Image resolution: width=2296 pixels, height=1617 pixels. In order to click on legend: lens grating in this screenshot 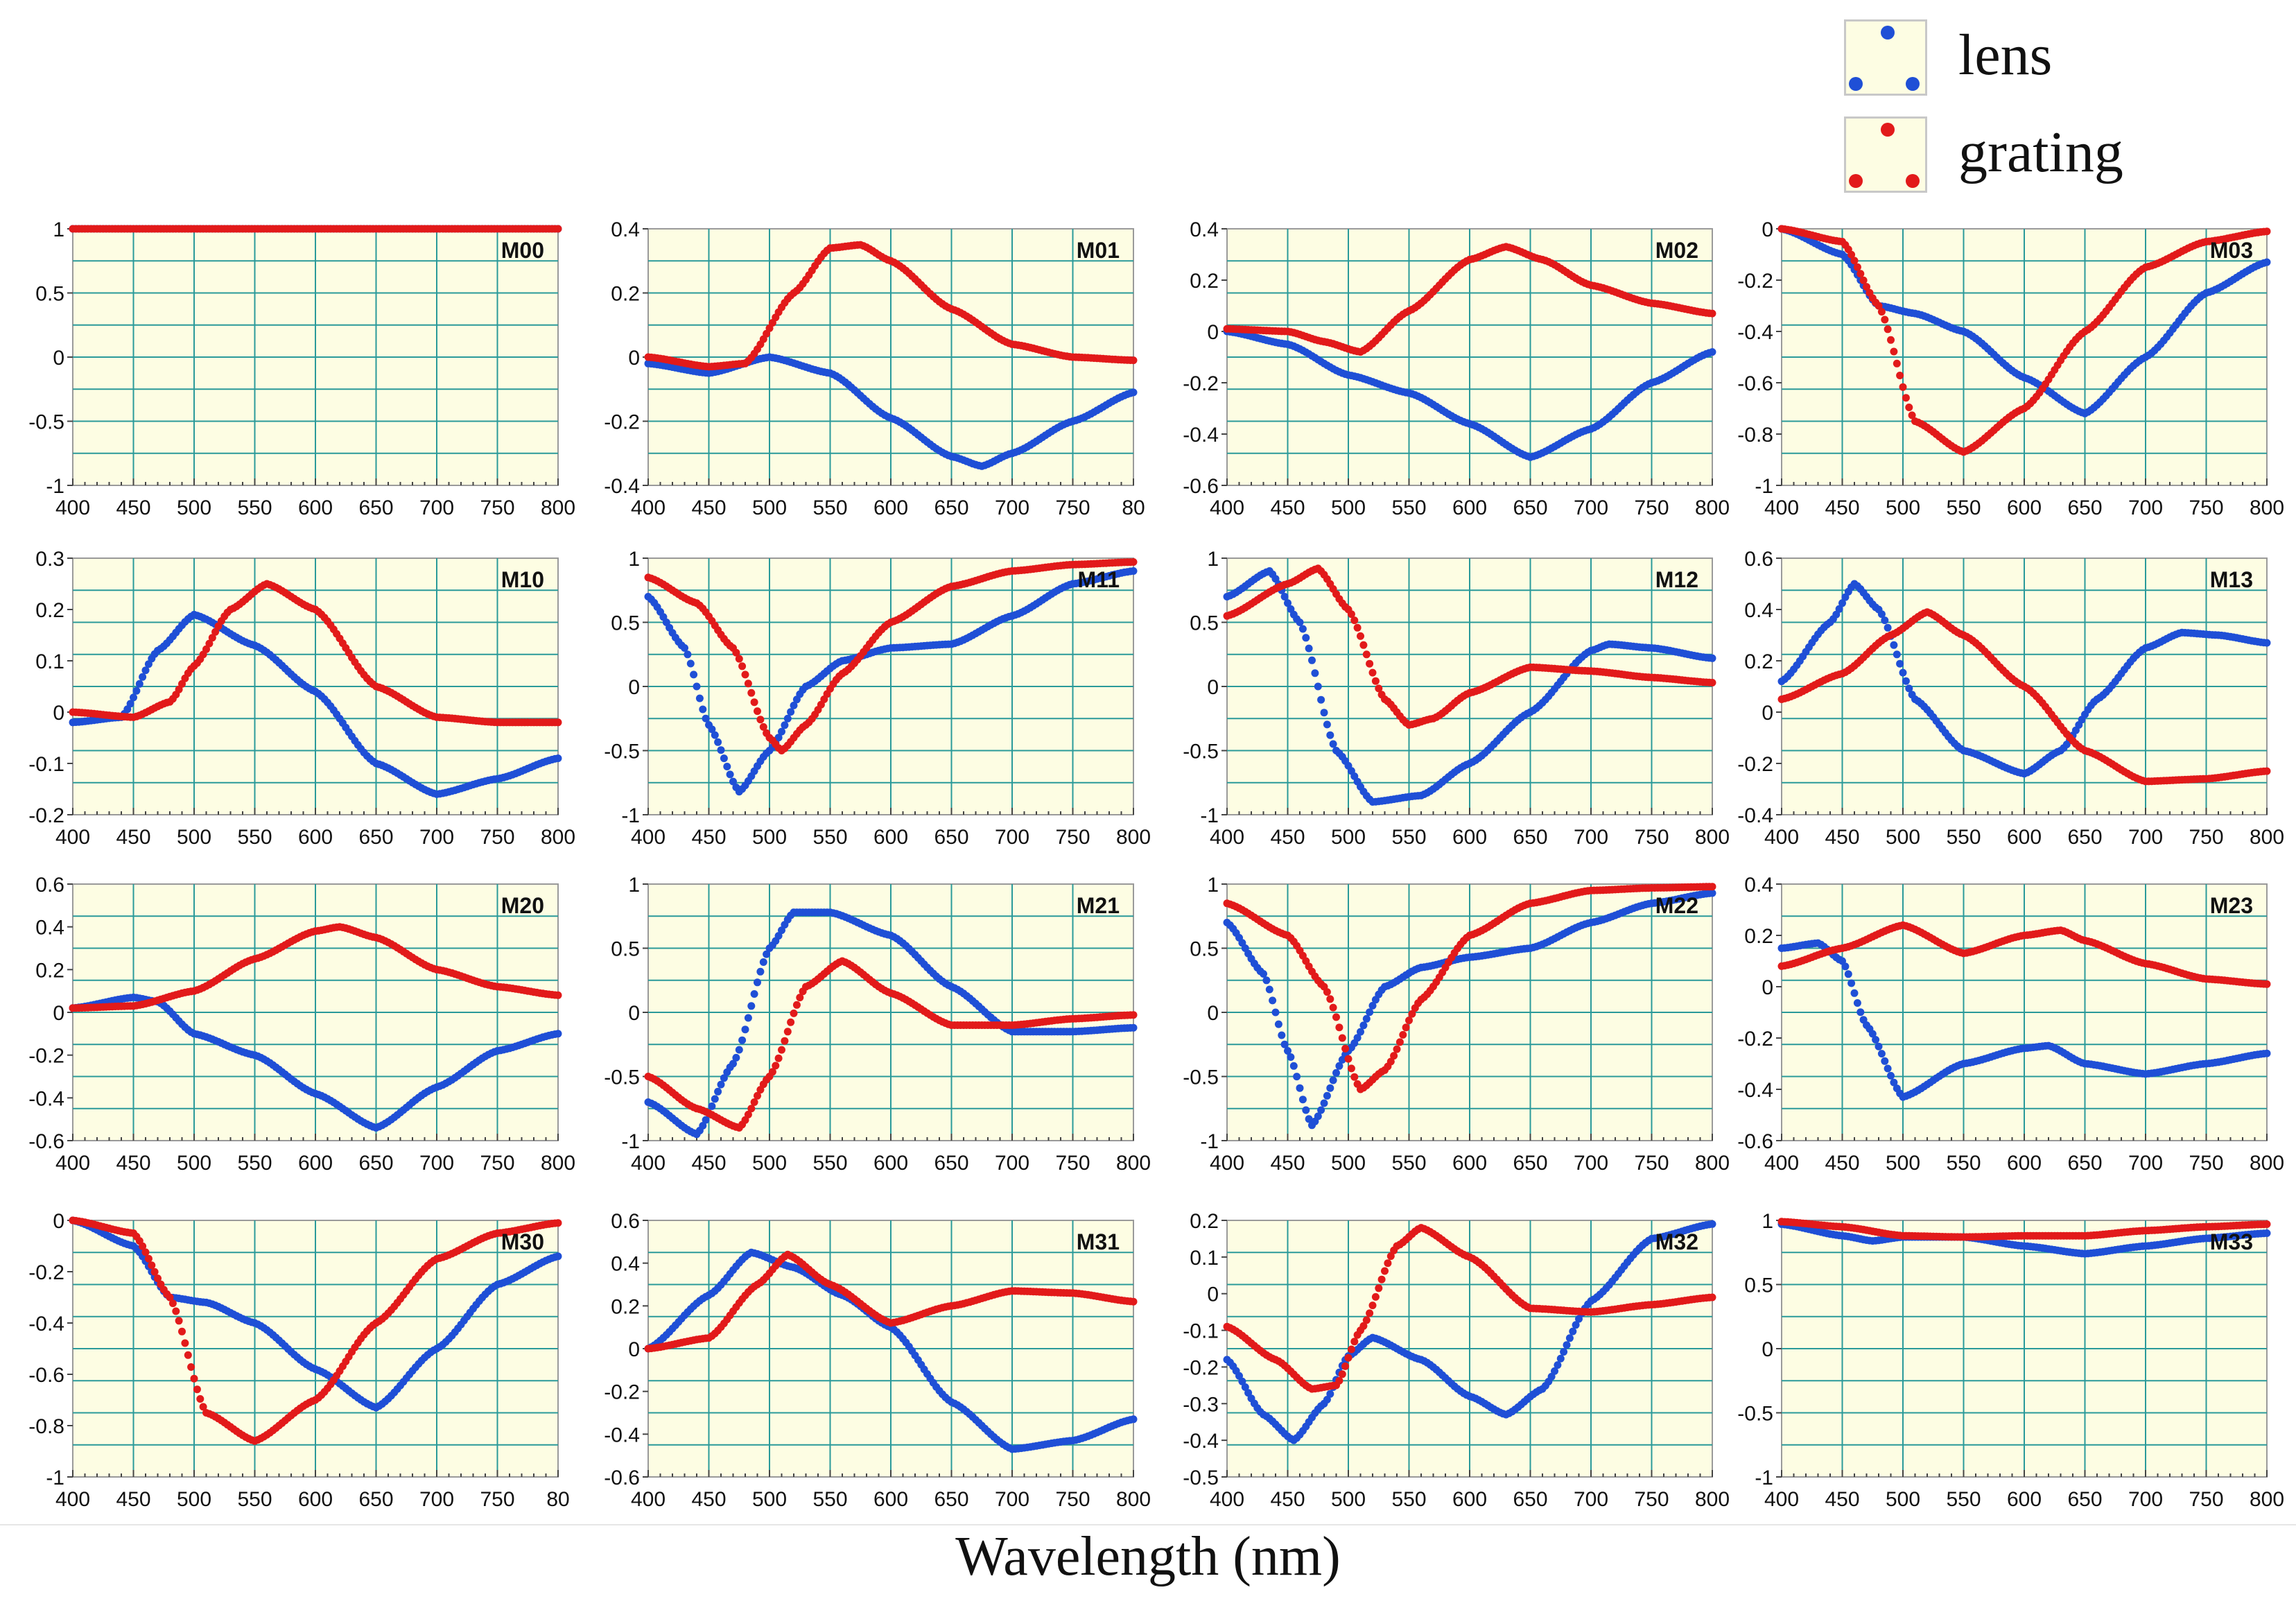, I will do `click(2045, 111)`.